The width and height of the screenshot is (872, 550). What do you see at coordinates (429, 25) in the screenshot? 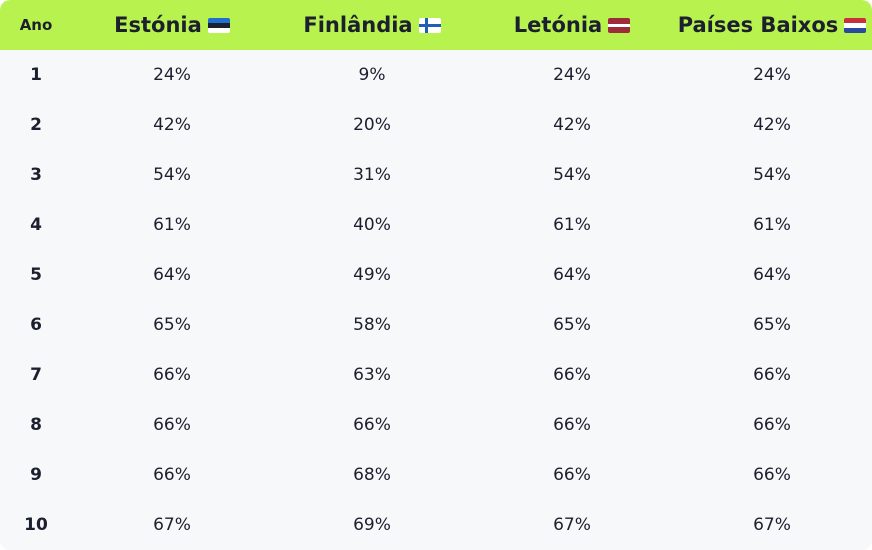
I see `flag-finland-icon` at bounding box center [429, 25].